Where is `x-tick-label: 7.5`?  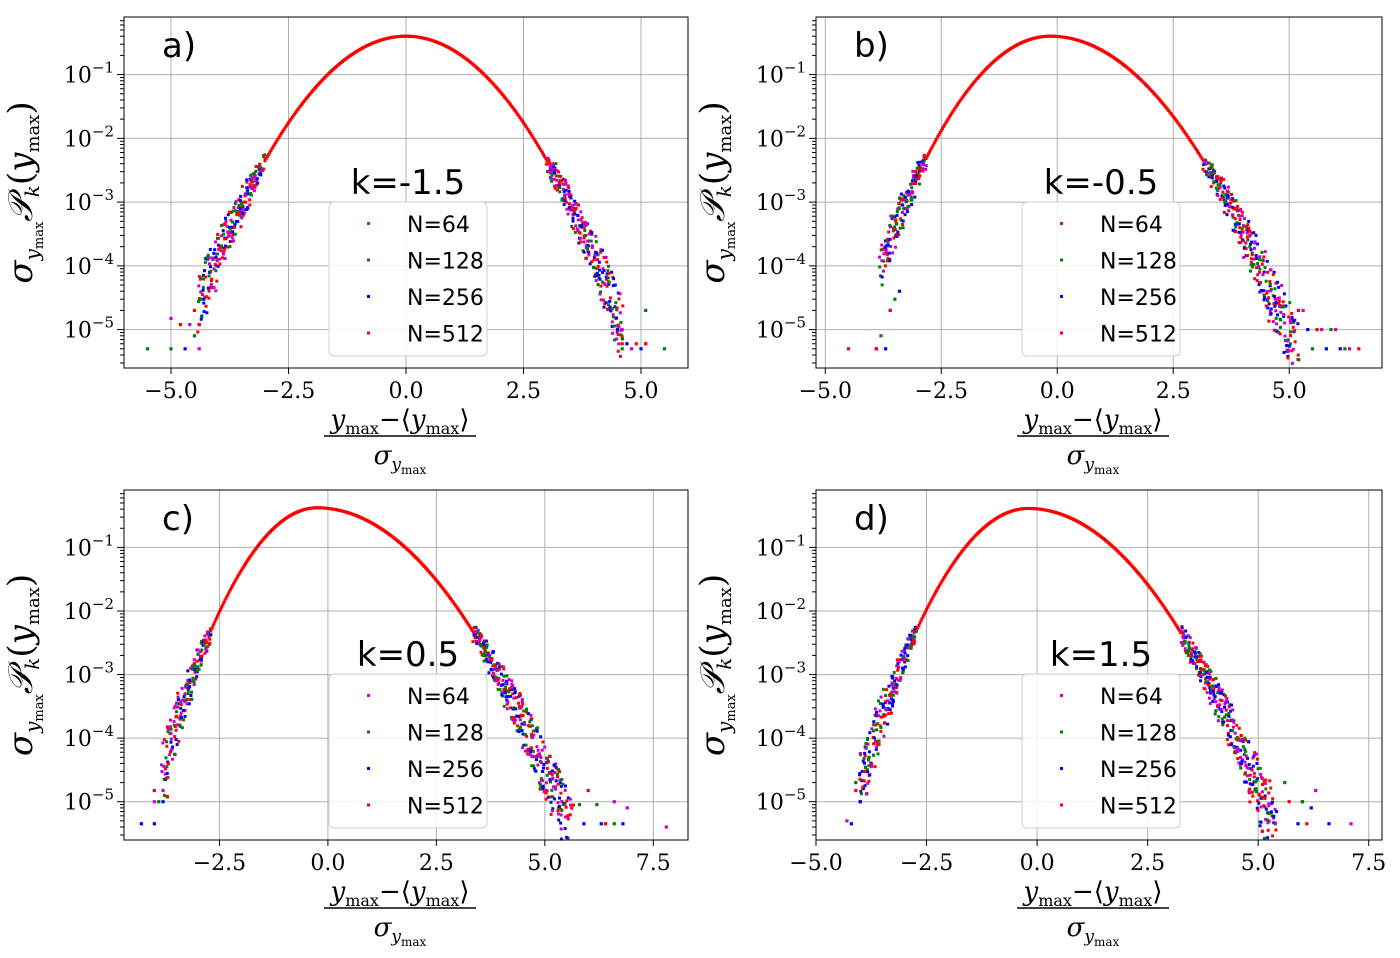 x-tick-label: 7.5 is located at coordinates (653, 863).